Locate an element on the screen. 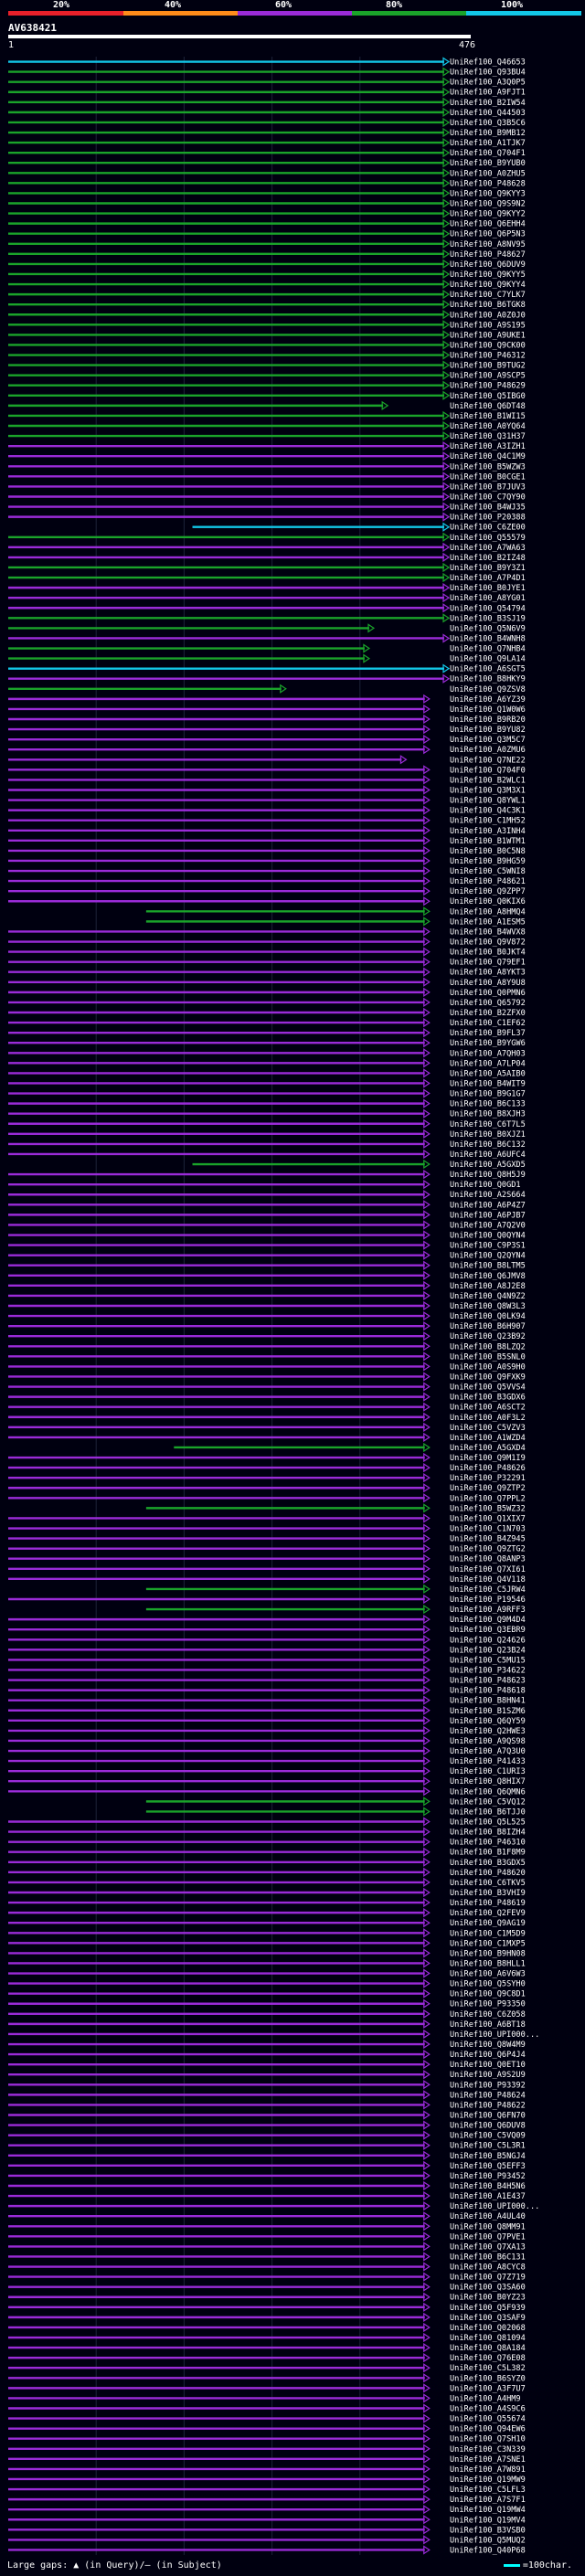 The width and height of the screenshot is (585, 2576). hit-label: UniRef100_C5VQ12 is located at coordinates (488, 1802).